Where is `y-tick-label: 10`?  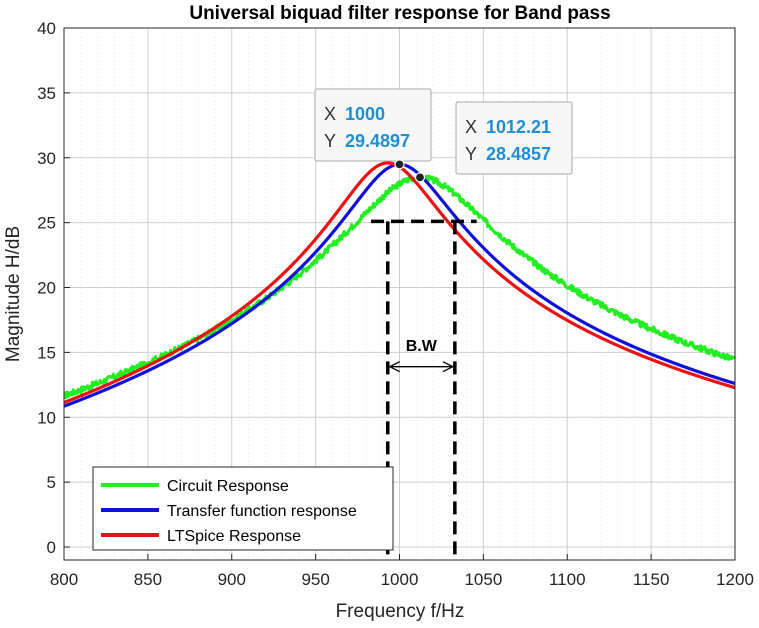 y-tick-label: 10 is located at coordinates (46, 417).